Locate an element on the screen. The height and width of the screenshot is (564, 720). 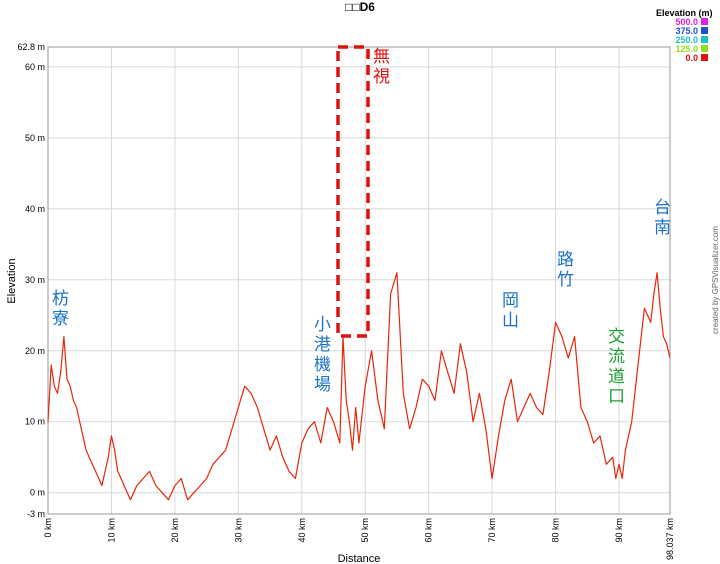
legend-label-500: 500.0 is located at coordinates (686, 22).